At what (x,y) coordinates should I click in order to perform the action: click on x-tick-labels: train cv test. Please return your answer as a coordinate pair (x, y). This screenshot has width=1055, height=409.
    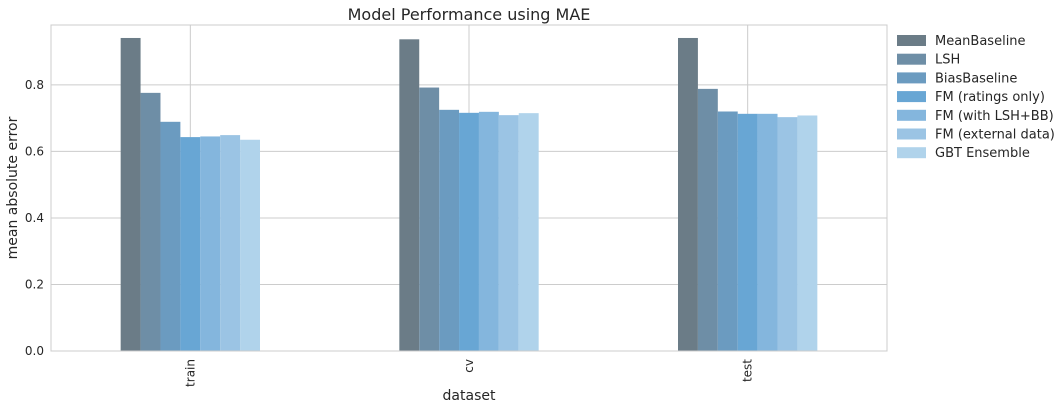
    Looking at the image, I should click on (468, 373).